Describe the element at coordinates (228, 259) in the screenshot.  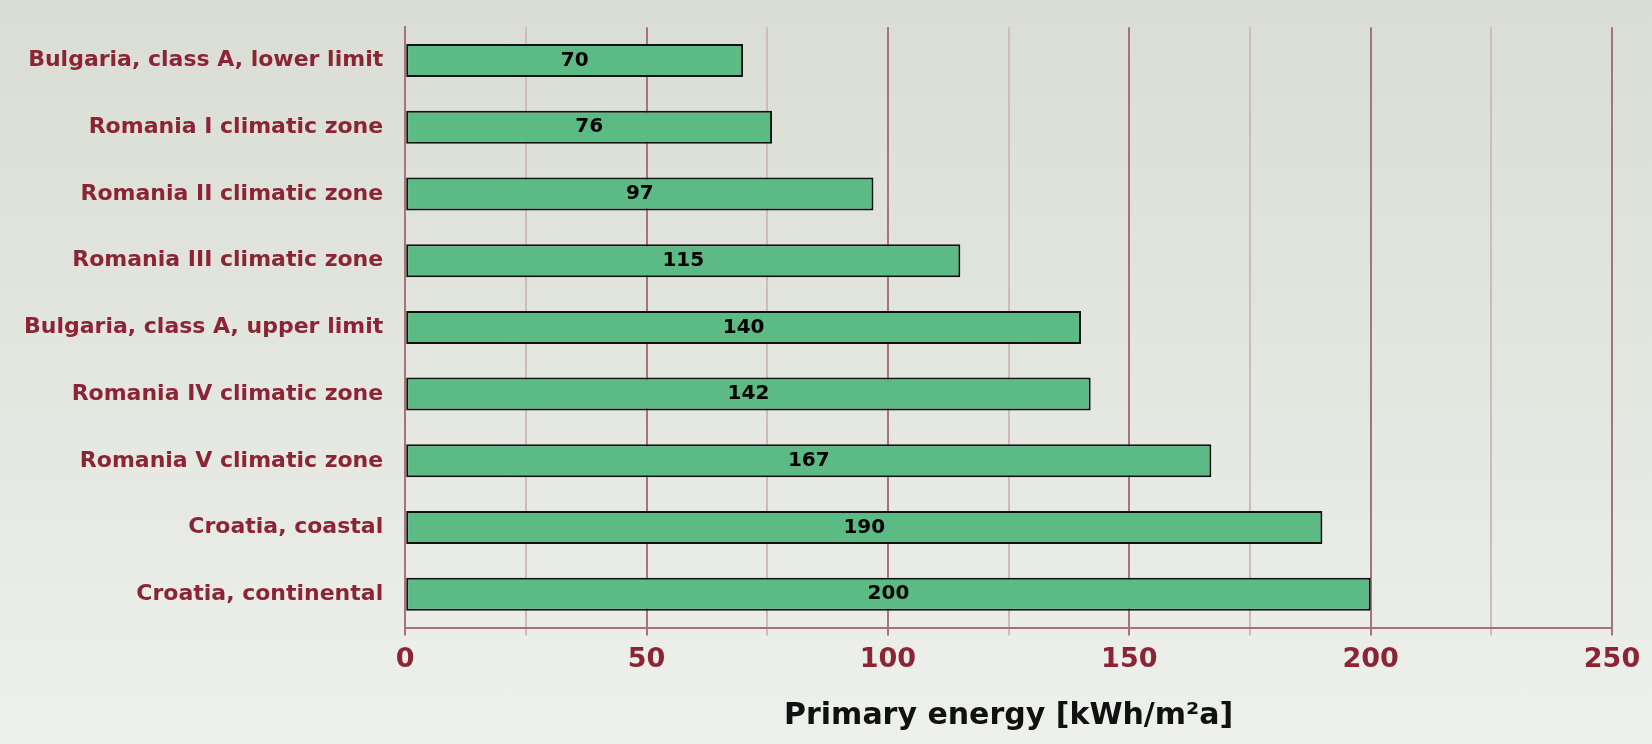
I see `y-tick-label: Romania III climatic zone` at that location.